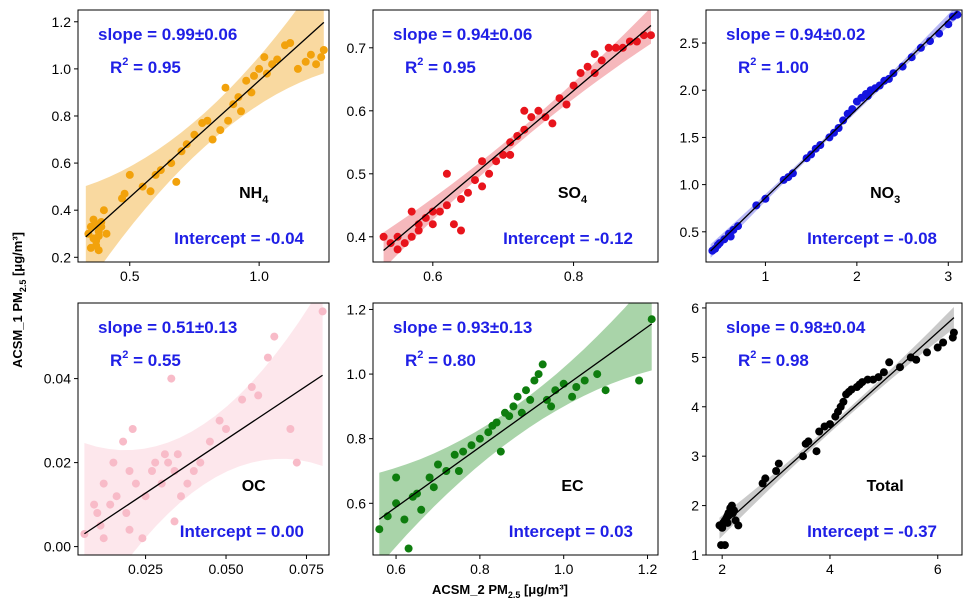 This screenshot has width=971, height=599. What do you see at coordinates (145, 66) in the screenshot?
I see `r-squared-annotation-nh4: R2 = 0.95` at bounding box center [145, 66].